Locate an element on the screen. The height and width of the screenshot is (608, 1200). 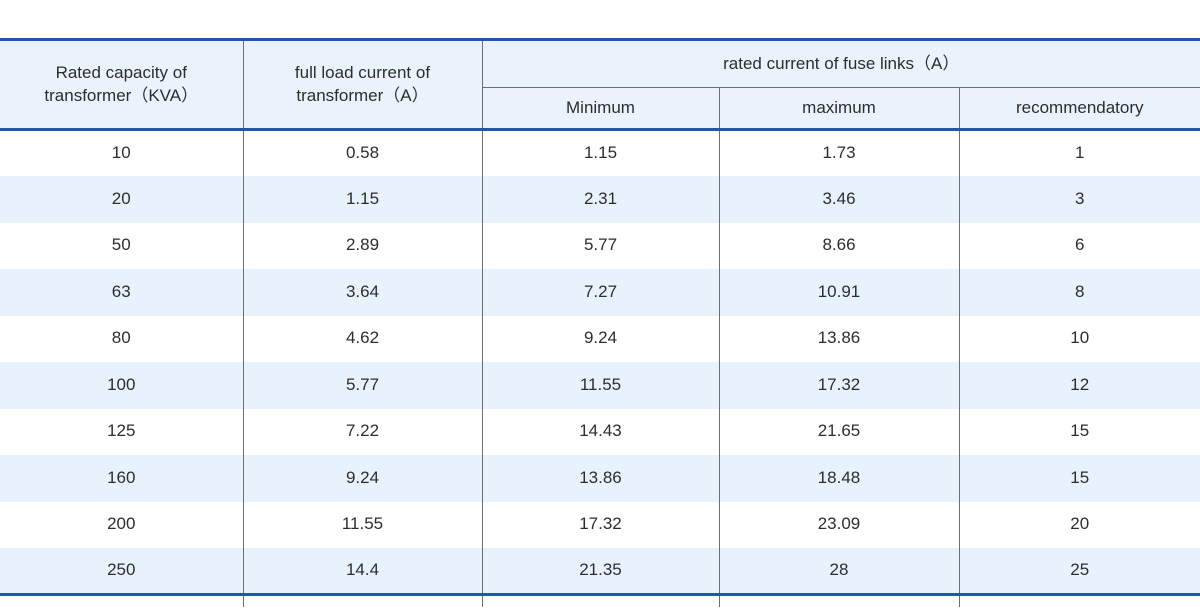
cell-minimum: 11.55 is located at coordinates (600, 385).